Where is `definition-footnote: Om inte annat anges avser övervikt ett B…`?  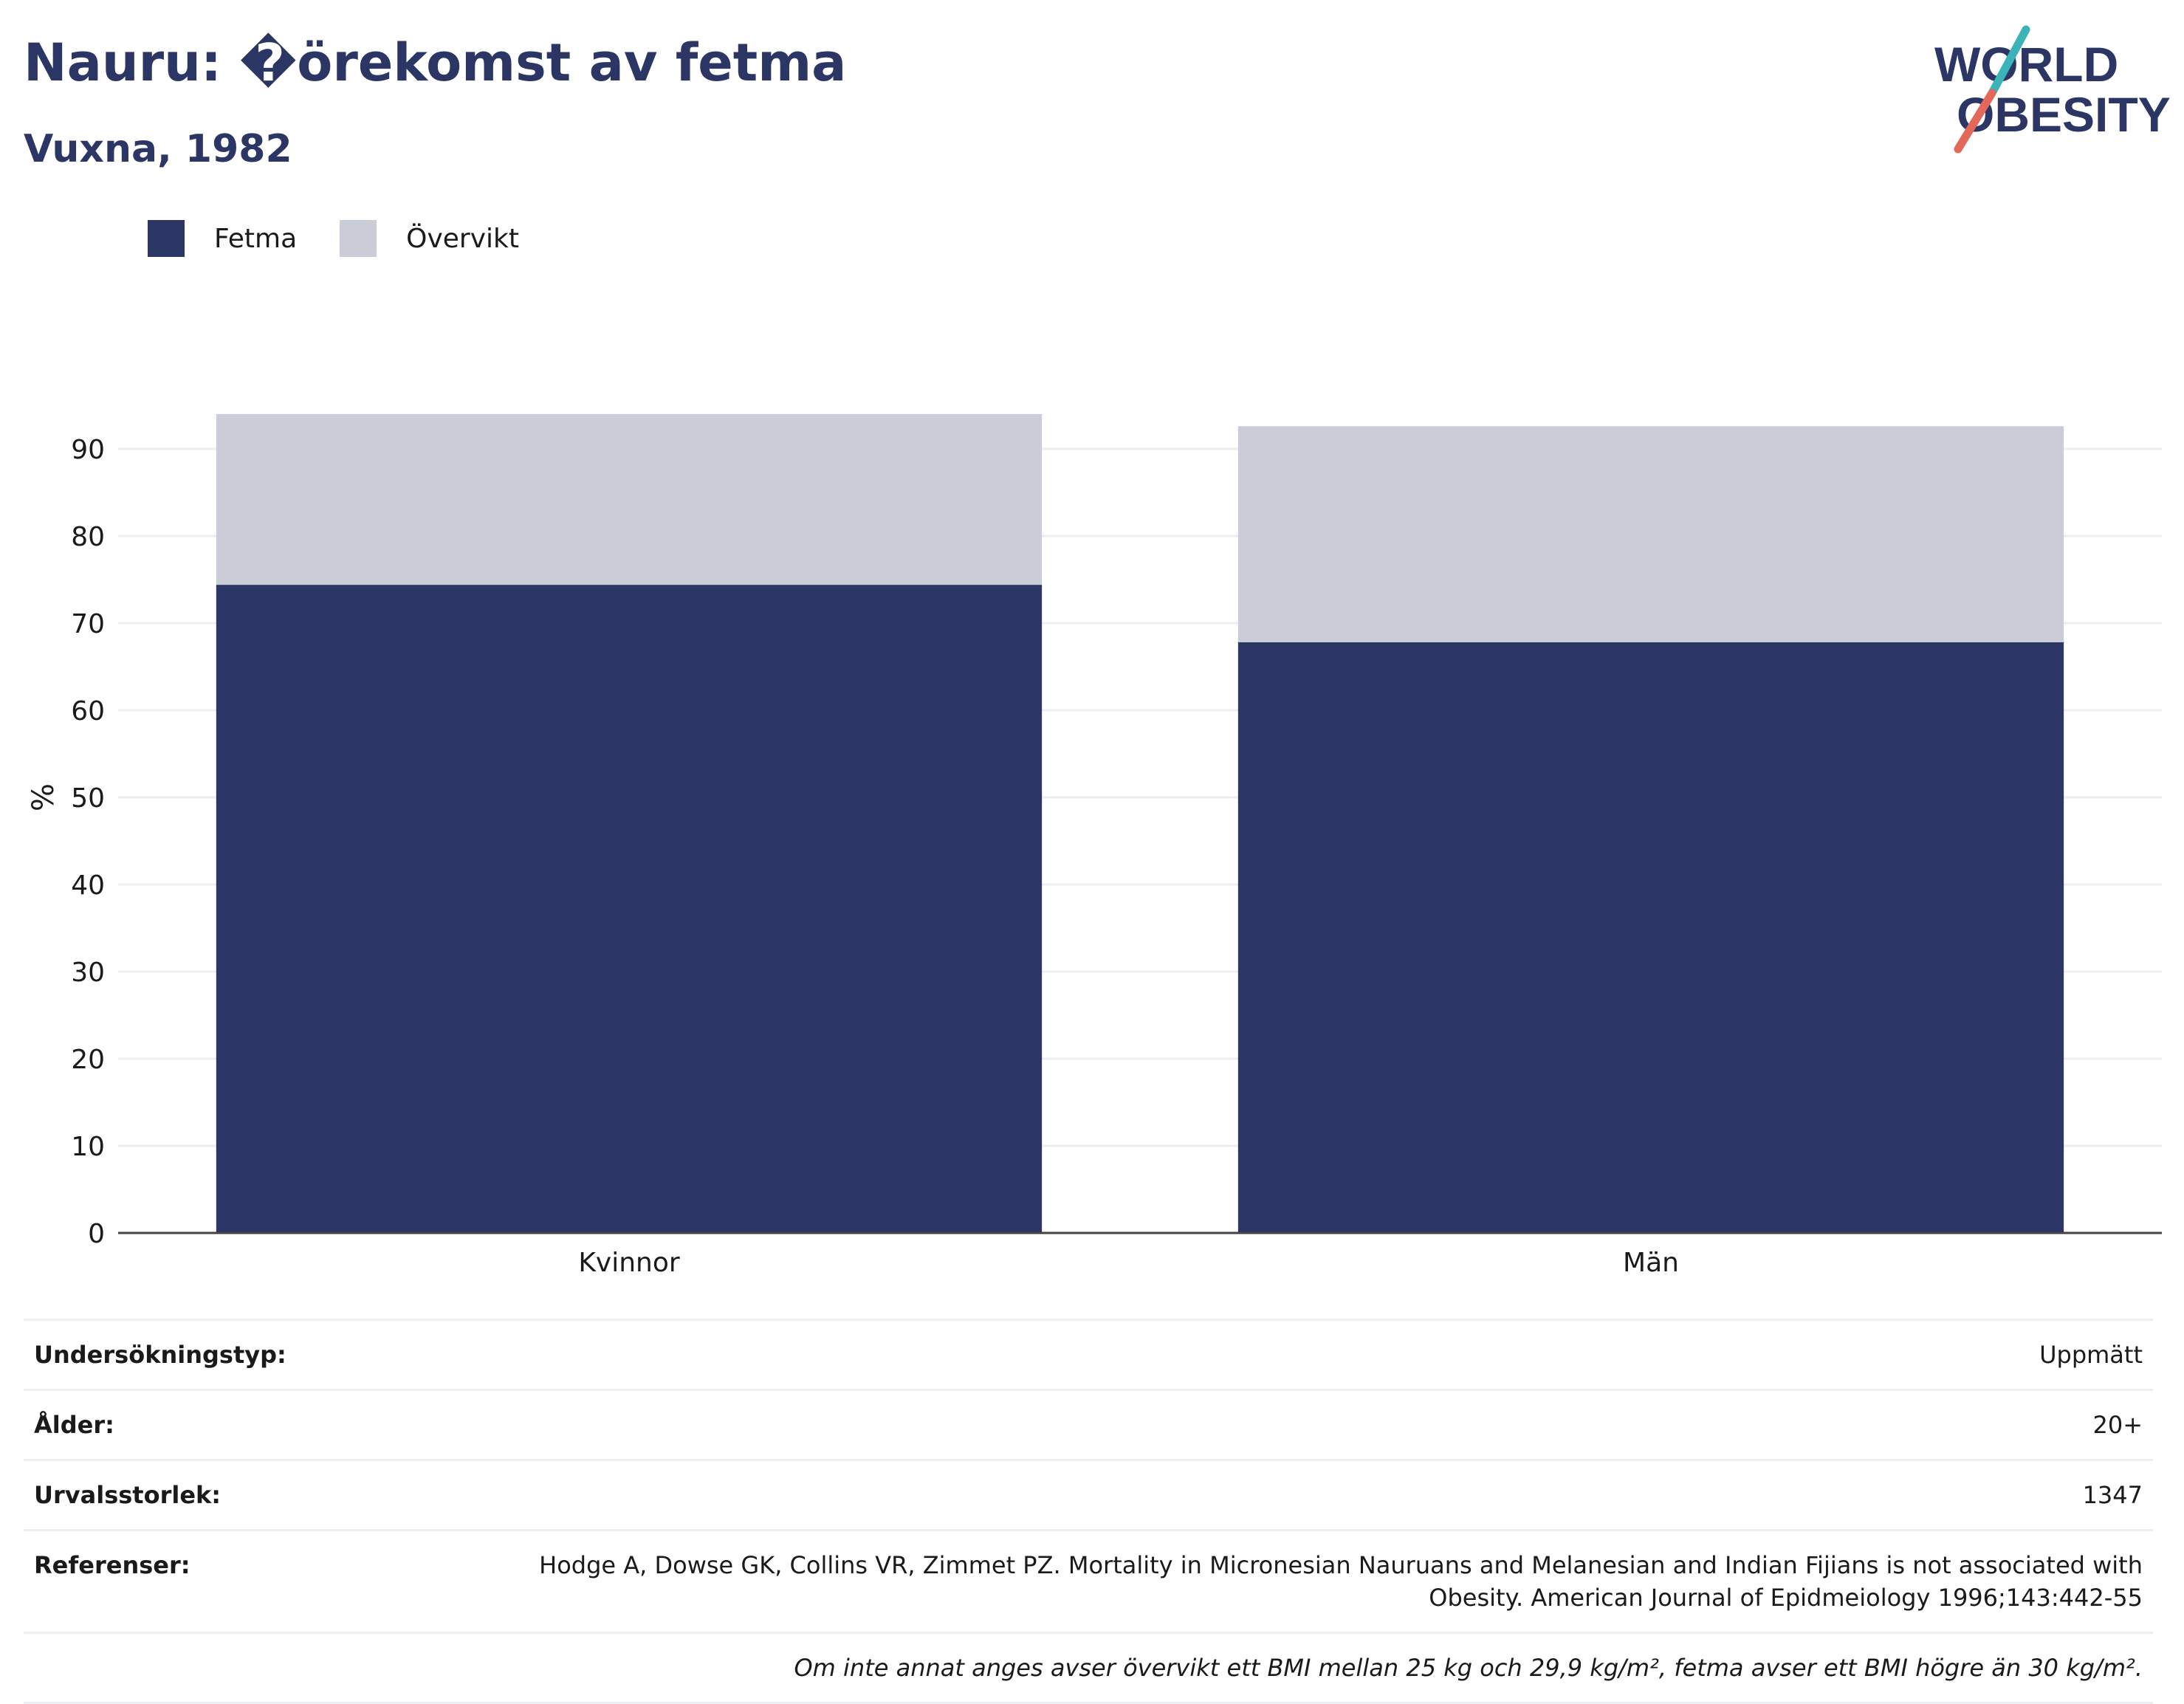
definition-footnote: Om inte annat anges avser övervikt ett B… is located at coordinates (1469, 1668).